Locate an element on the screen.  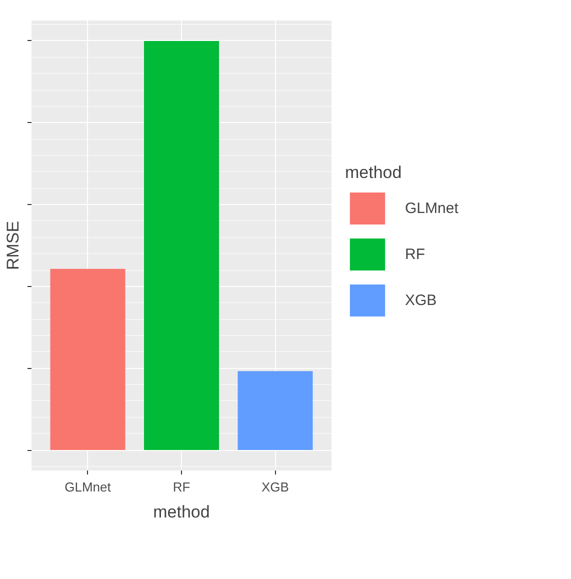
y-axis-title: RMSE is located at coordinates (13, 245).